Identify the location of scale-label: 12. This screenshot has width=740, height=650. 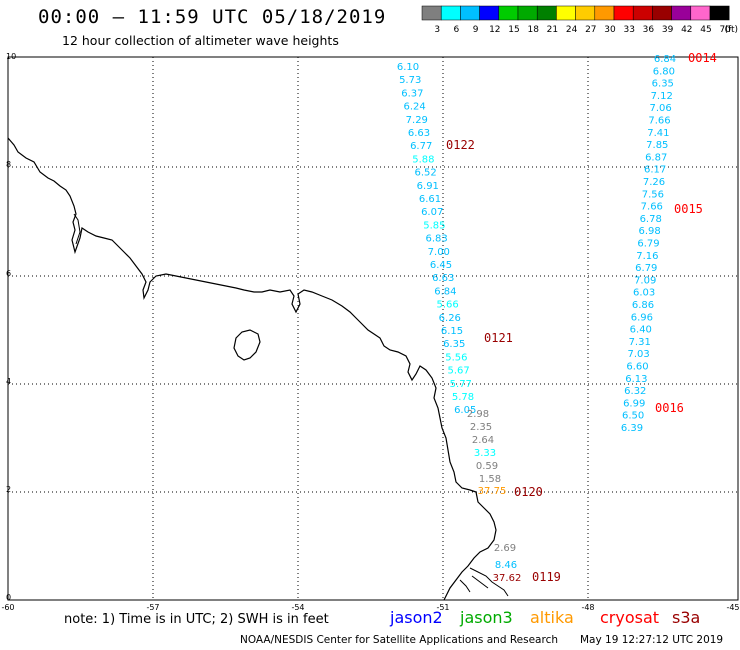
(494, 30).